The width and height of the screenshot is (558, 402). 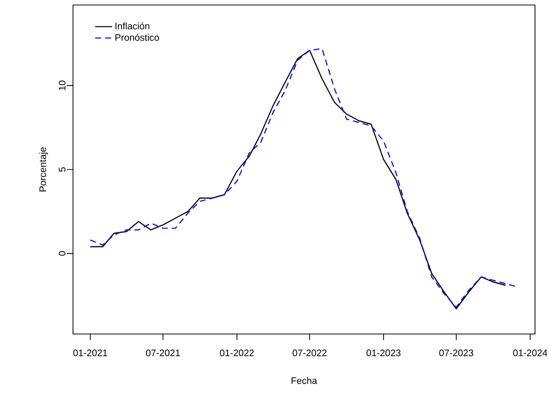 What do you see at coordinates (305, 380) in the screenshot?
I see `x-axis-title: Fecha` at bounding box center [305, 380].